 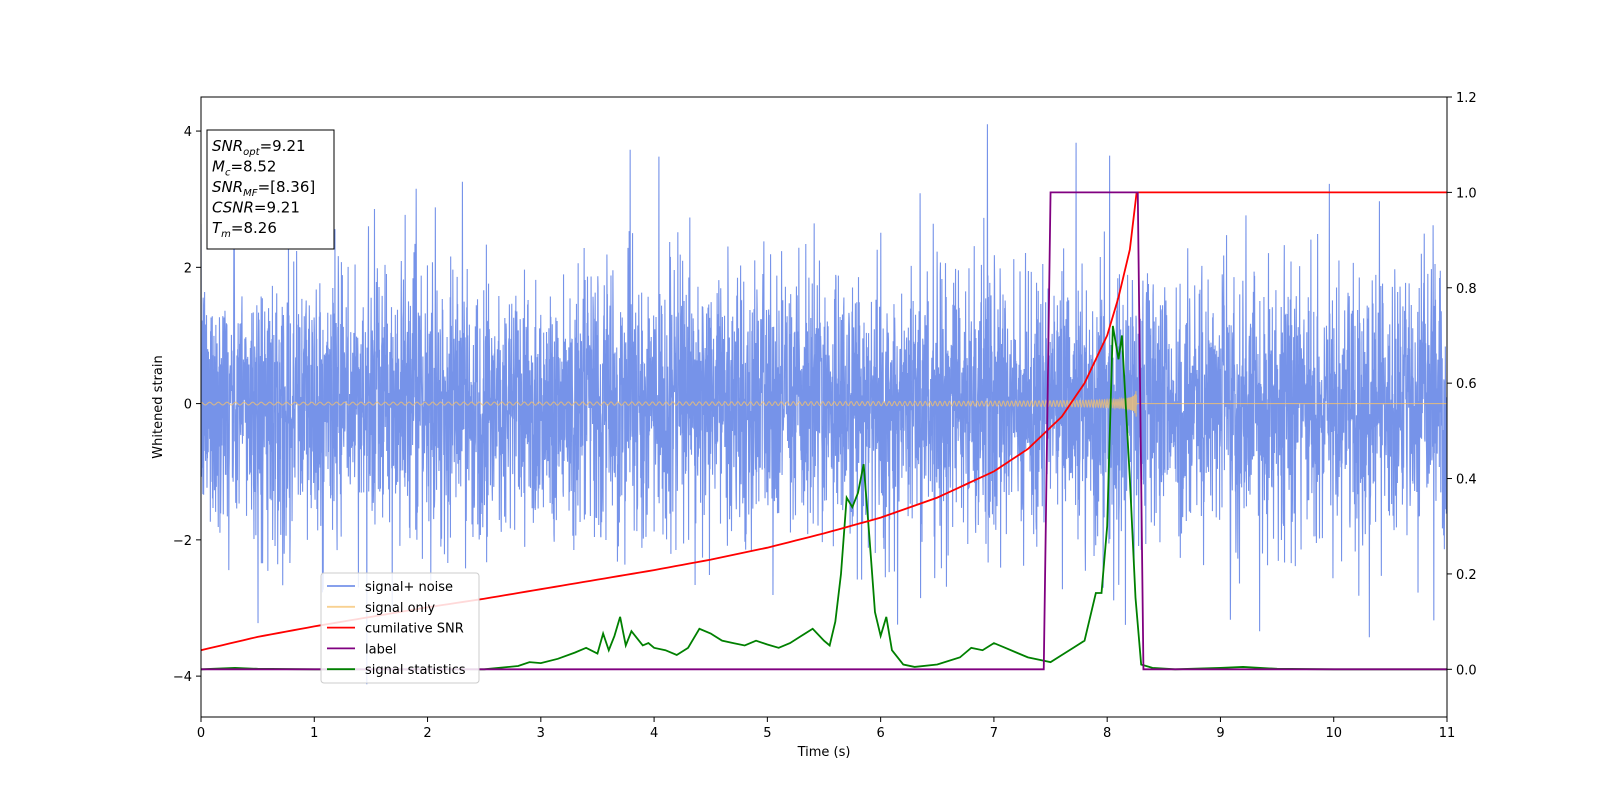 I want to click on annotation-line: CSNR=9.21, so click(x=256, y=208).